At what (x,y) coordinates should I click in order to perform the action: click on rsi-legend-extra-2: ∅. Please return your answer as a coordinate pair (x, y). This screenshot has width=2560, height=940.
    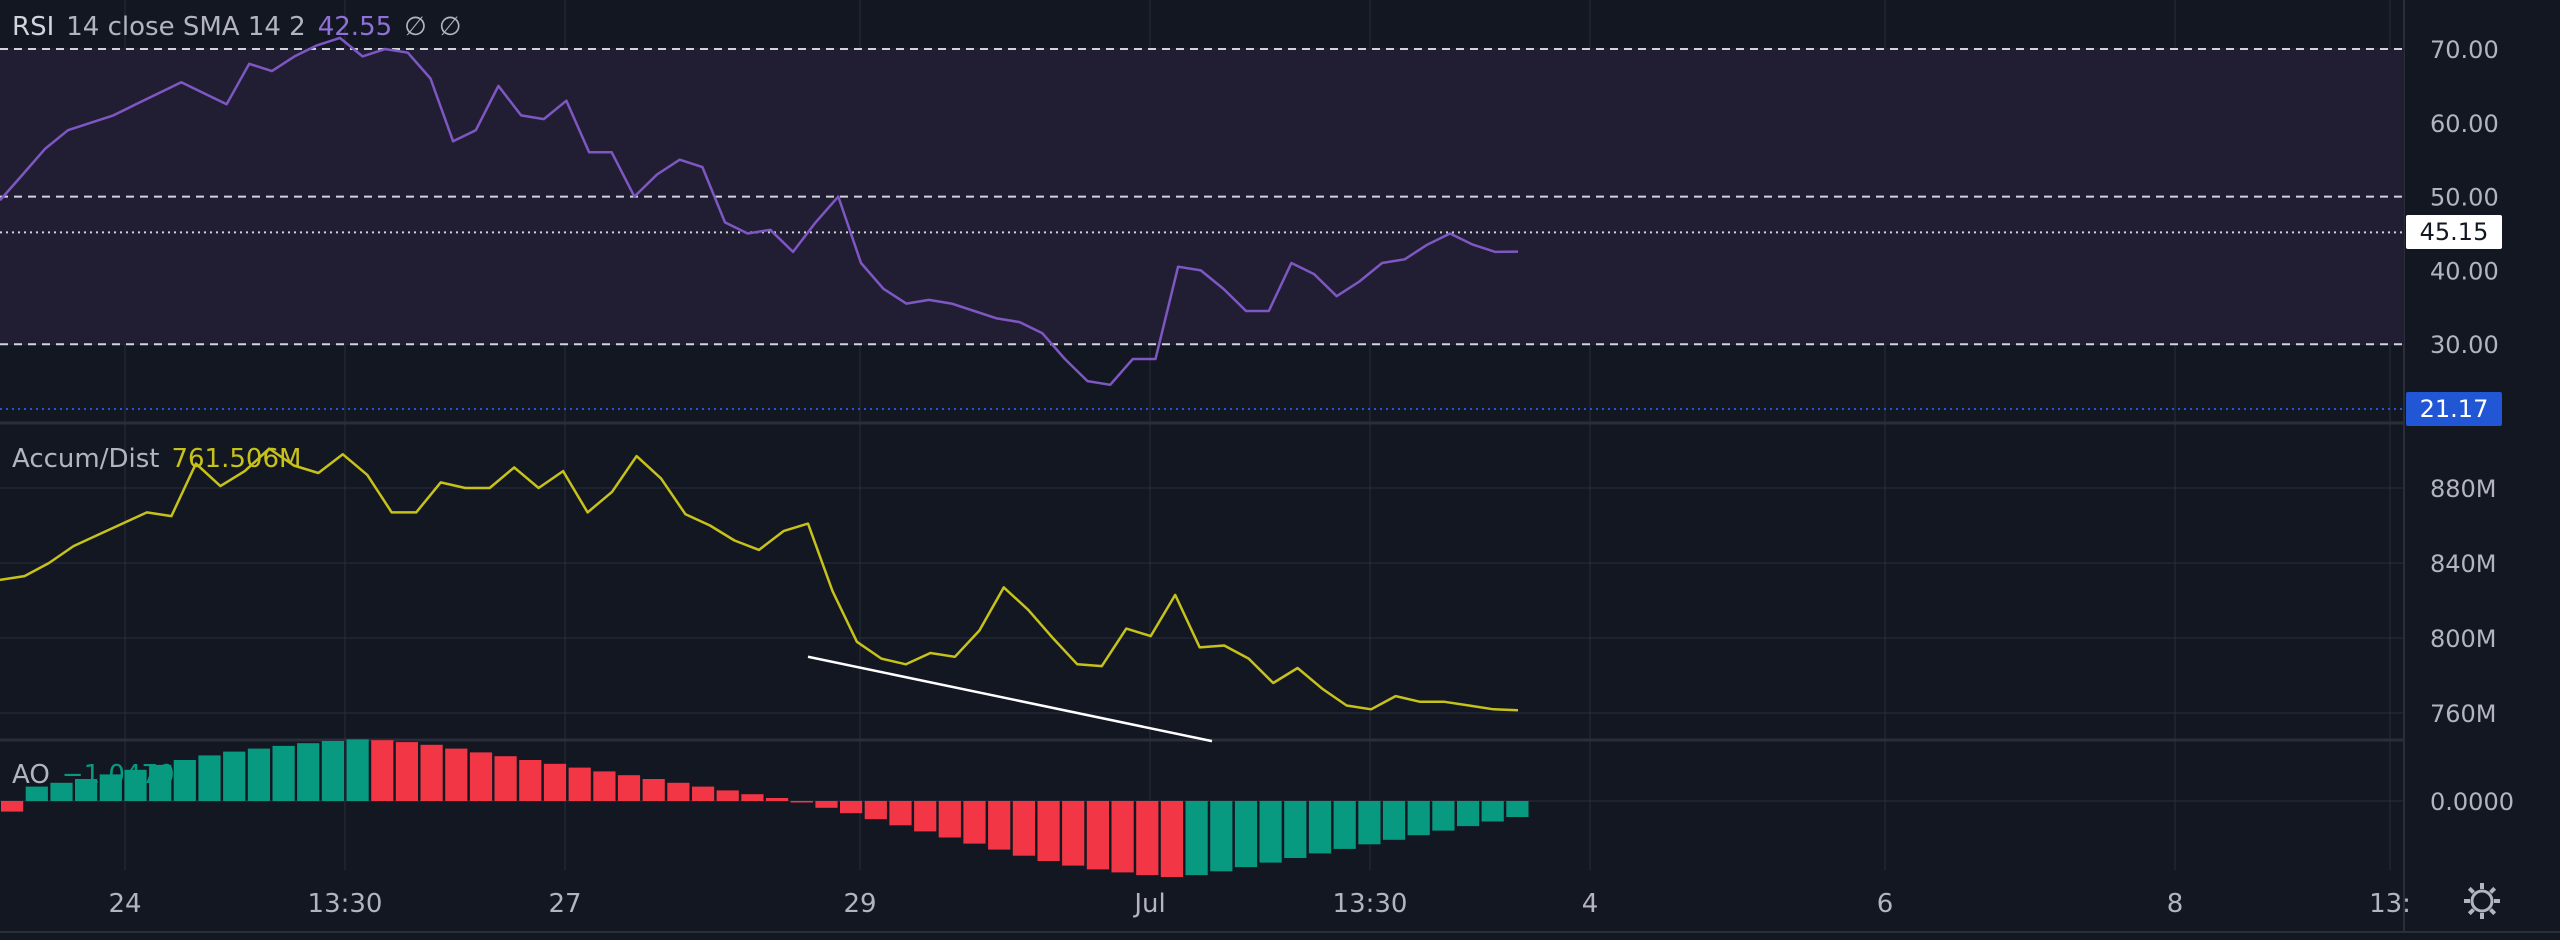
    Looking at the image, I should click on (450, 27).